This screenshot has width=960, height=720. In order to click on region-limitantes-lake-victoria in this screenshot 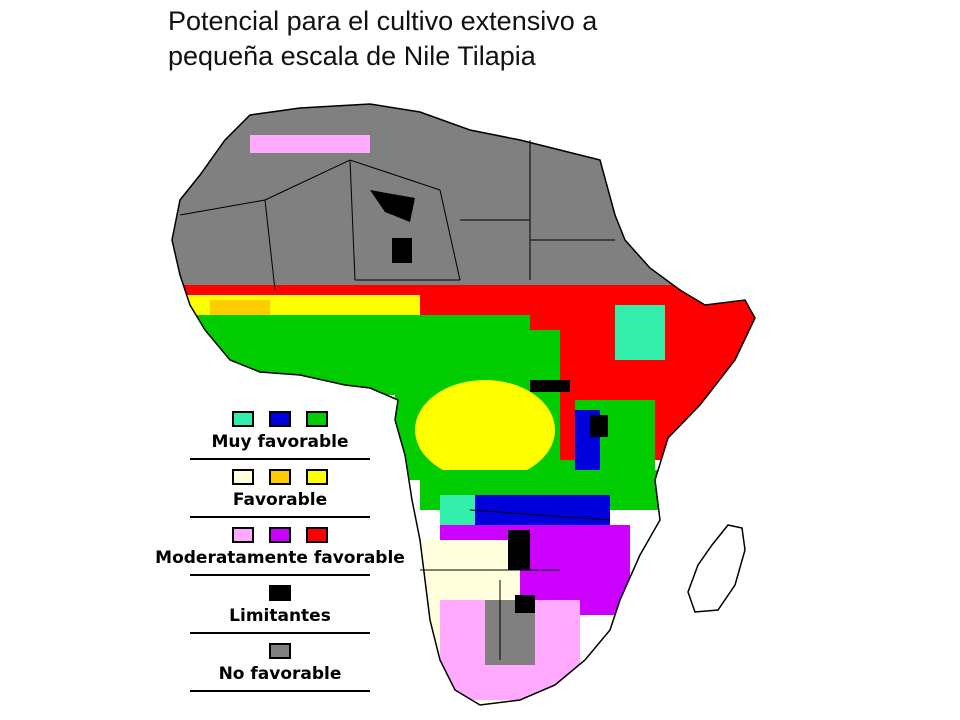, I will do `click(599, 426)`.